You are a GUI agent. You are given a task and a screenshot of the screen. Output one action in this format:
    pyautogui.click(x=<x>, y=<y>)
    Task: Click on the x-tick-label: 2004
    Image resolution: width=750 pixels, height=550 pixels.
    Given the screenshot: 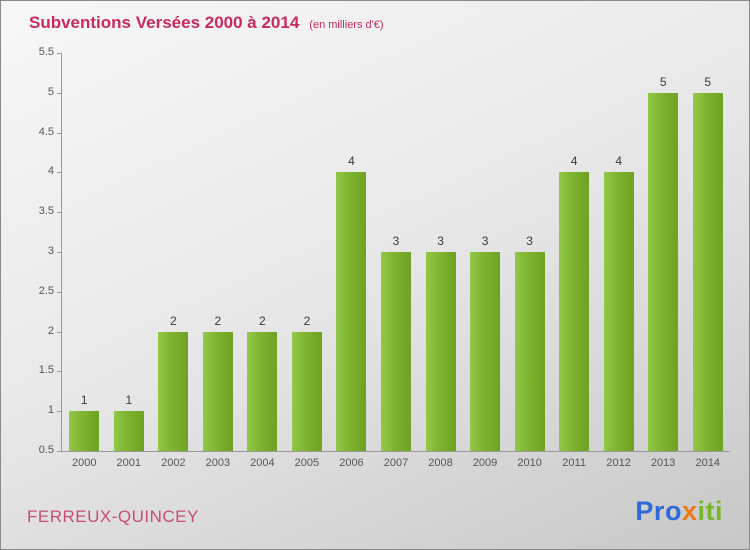 What is the action you would take?
    pyautogui.click(x=262, y=463)
    